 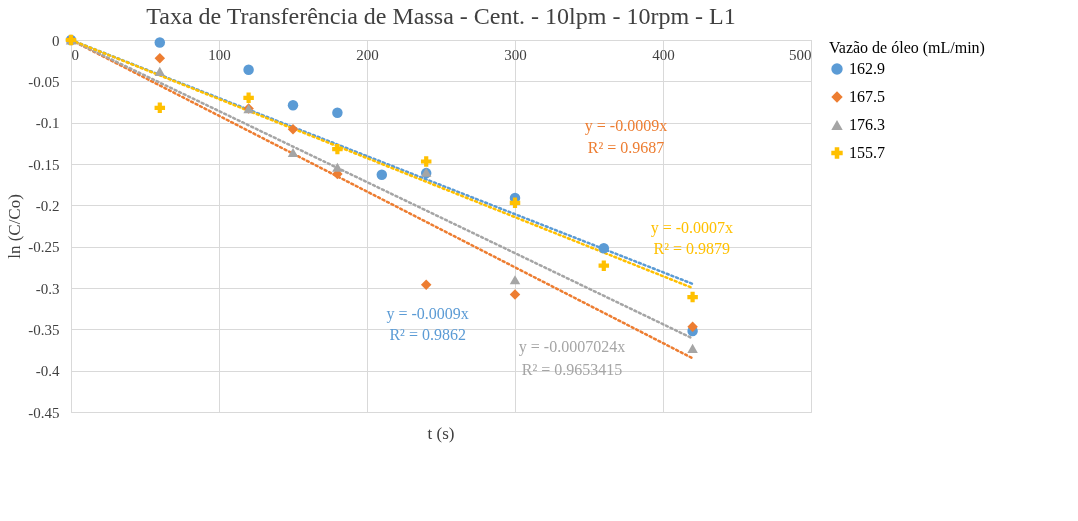 I want to click on annotation: R² = 0.9687, so click(x=626, y=147).